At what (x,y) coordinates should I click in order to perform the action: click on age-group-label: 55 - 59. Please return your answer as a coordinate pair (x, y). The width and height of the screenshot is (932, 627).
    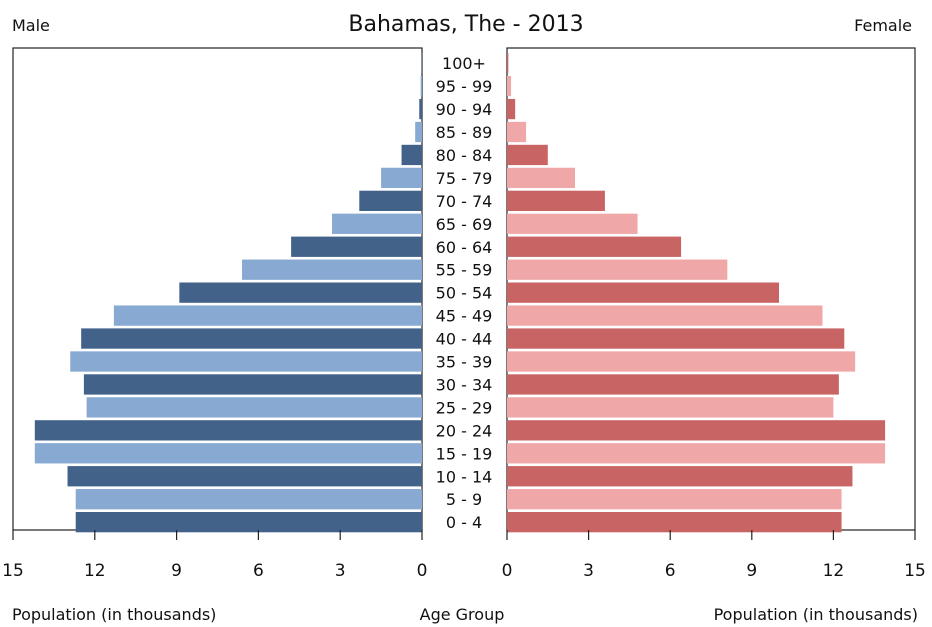
    Looking at the image, I should click on (464, 270).